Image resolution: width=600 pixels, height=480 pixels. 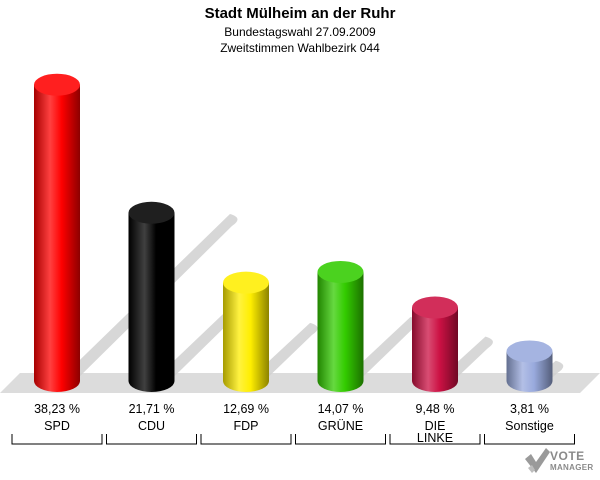 What do you see at coordinates (435, 409) in the screenshot?
I see `value-label: 9,48 %` at bounding box center [435, 409].